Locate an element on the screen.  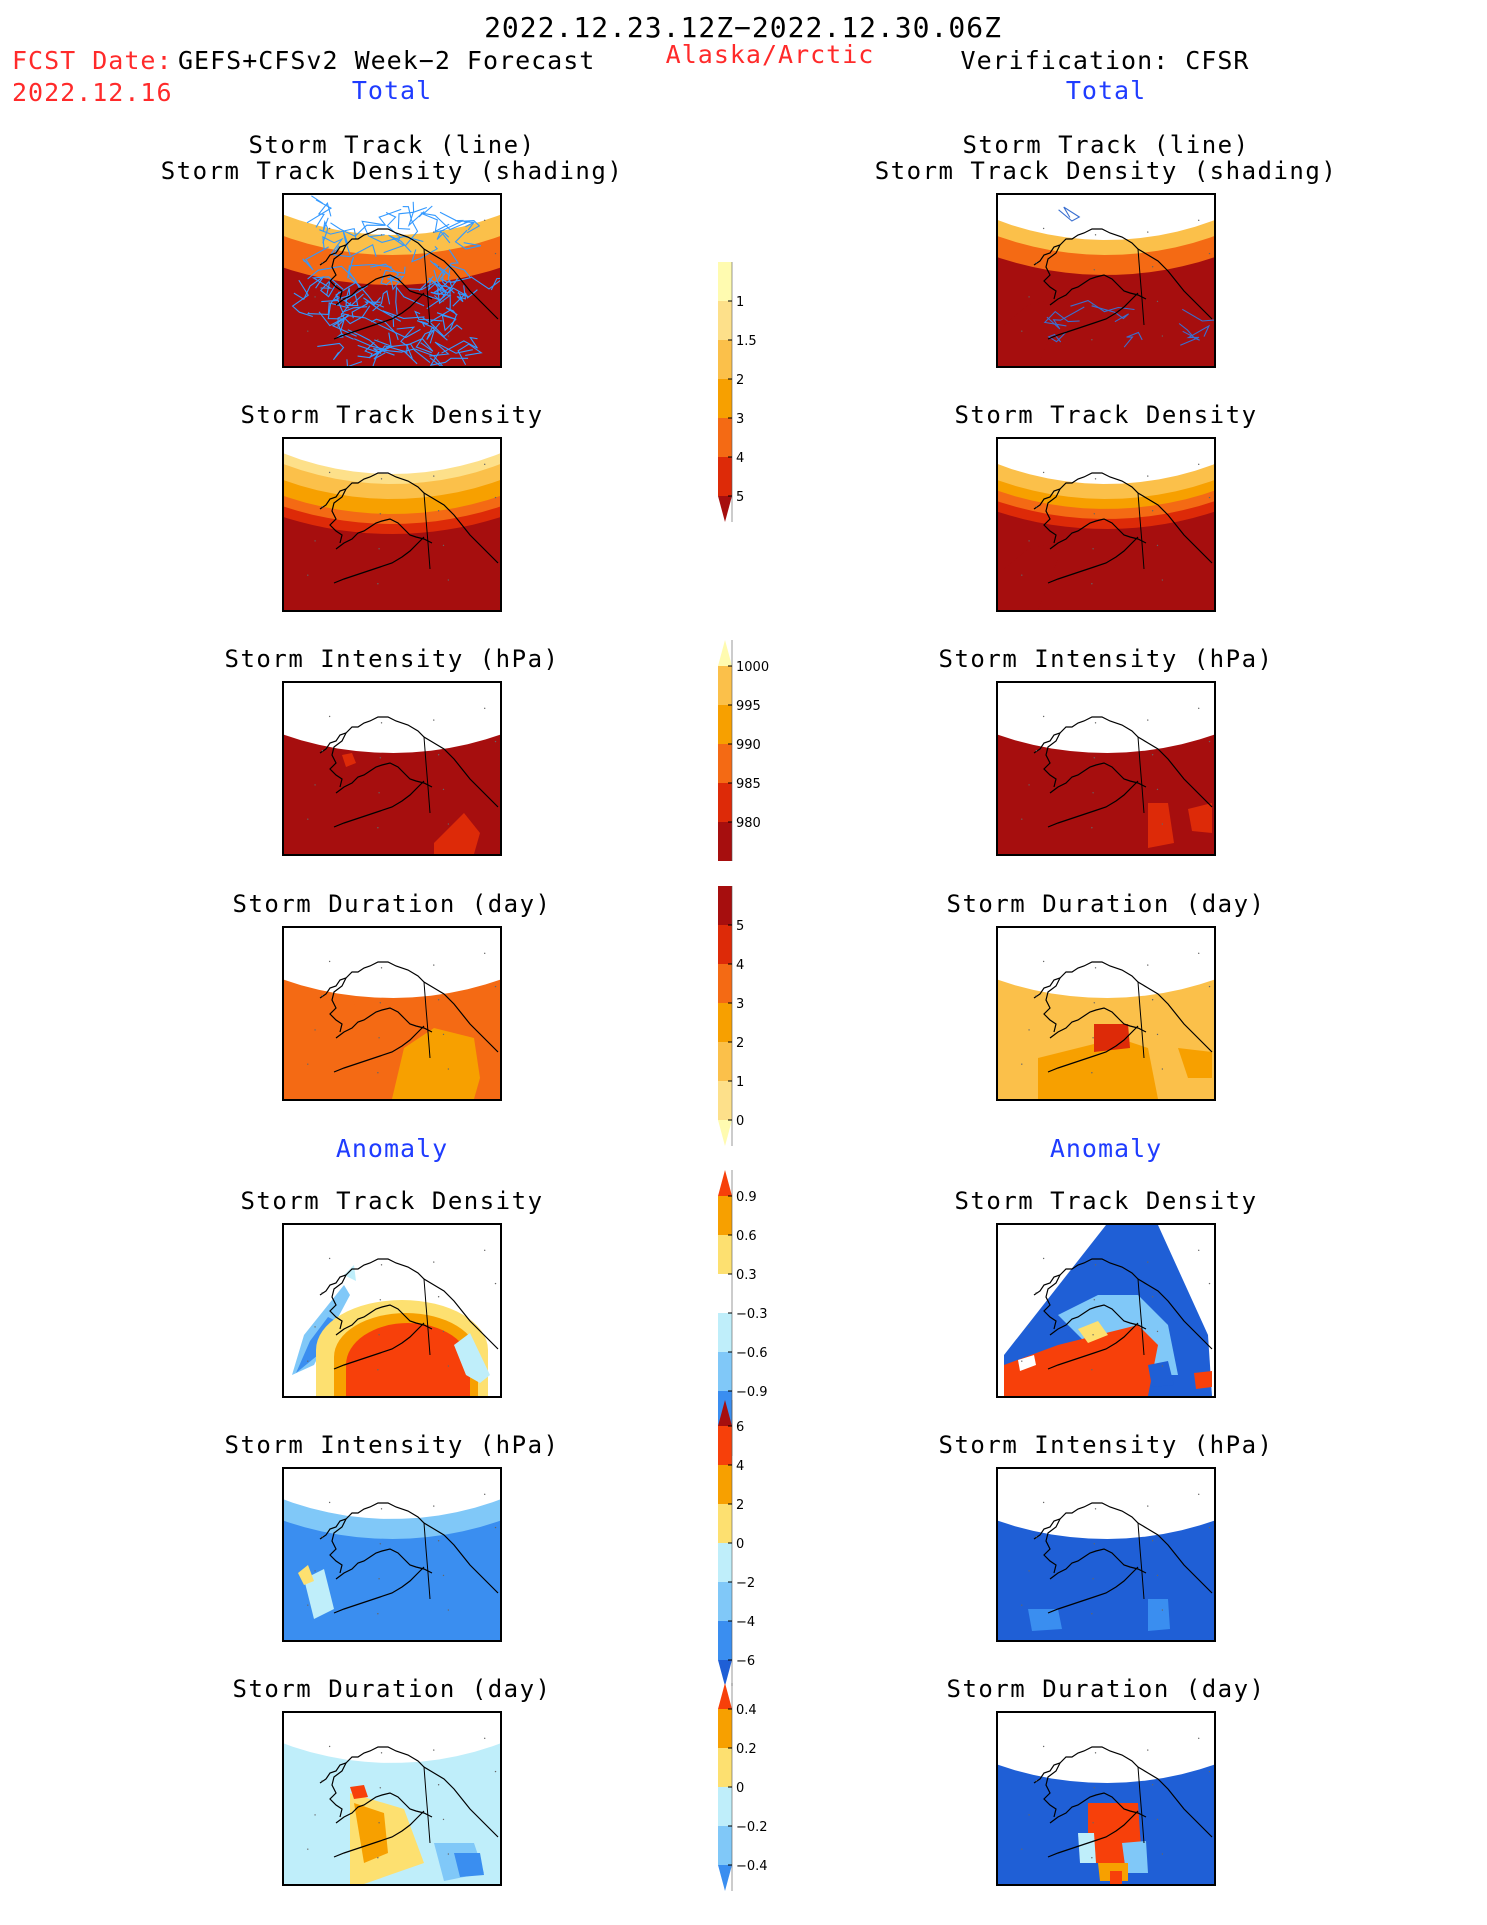
colorbar-tick-label: 1 is located at coordinates (740, 302).